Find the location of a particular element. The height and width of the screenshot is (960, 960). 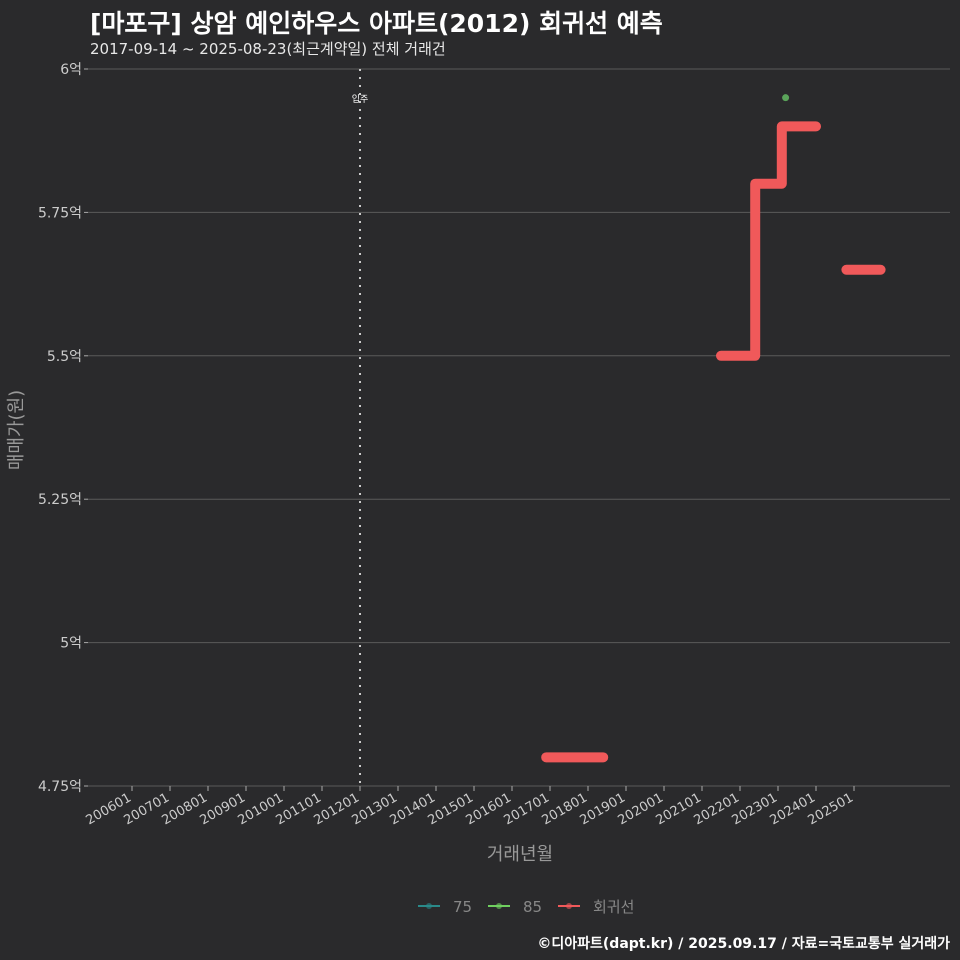

chart-subtitle: 2017-09-14 ~ 2025-08-23(최근계약일) 전체 거래건 is located at coordinates (268, 49).